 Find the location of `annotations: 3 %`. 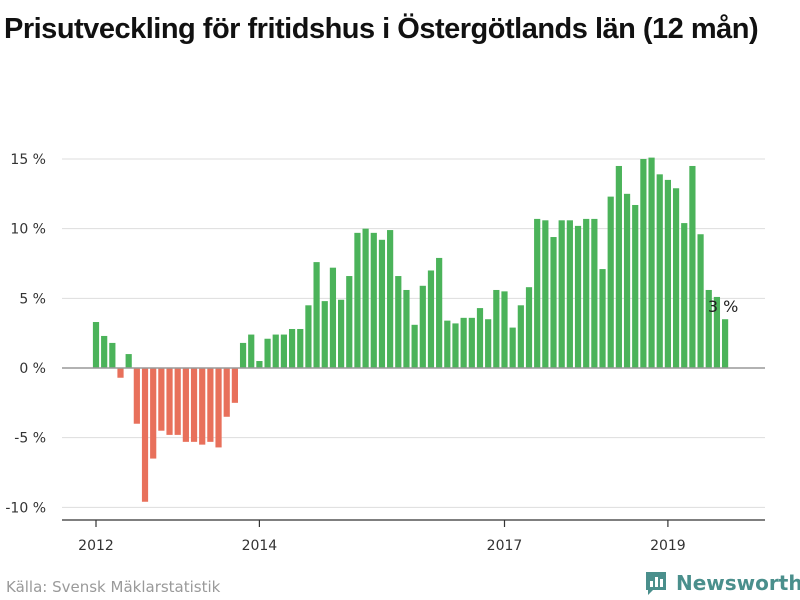

annotations: 3 % is located at coordinates (723, 306).